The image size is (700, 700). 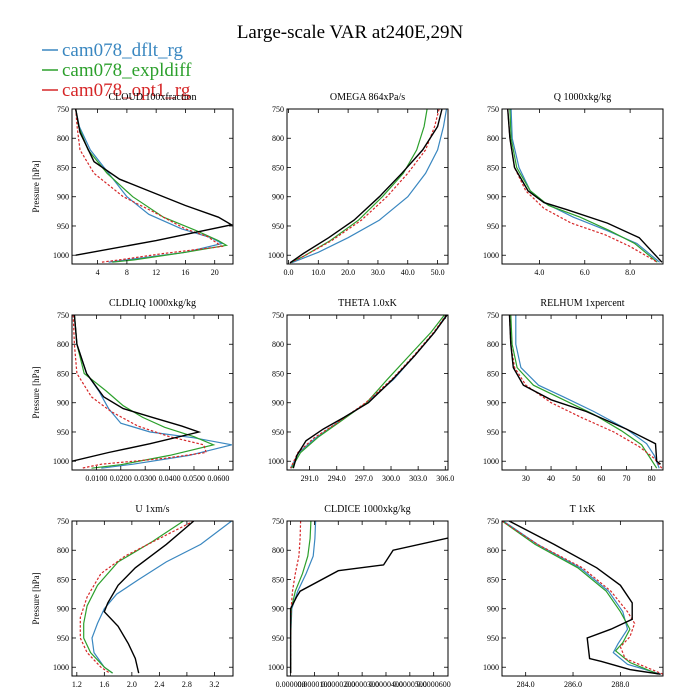 What do you see at coordinates (288, 272) in the screenshot?
I see `x-tick-label: 0.0` at bounding box center [288, 272].